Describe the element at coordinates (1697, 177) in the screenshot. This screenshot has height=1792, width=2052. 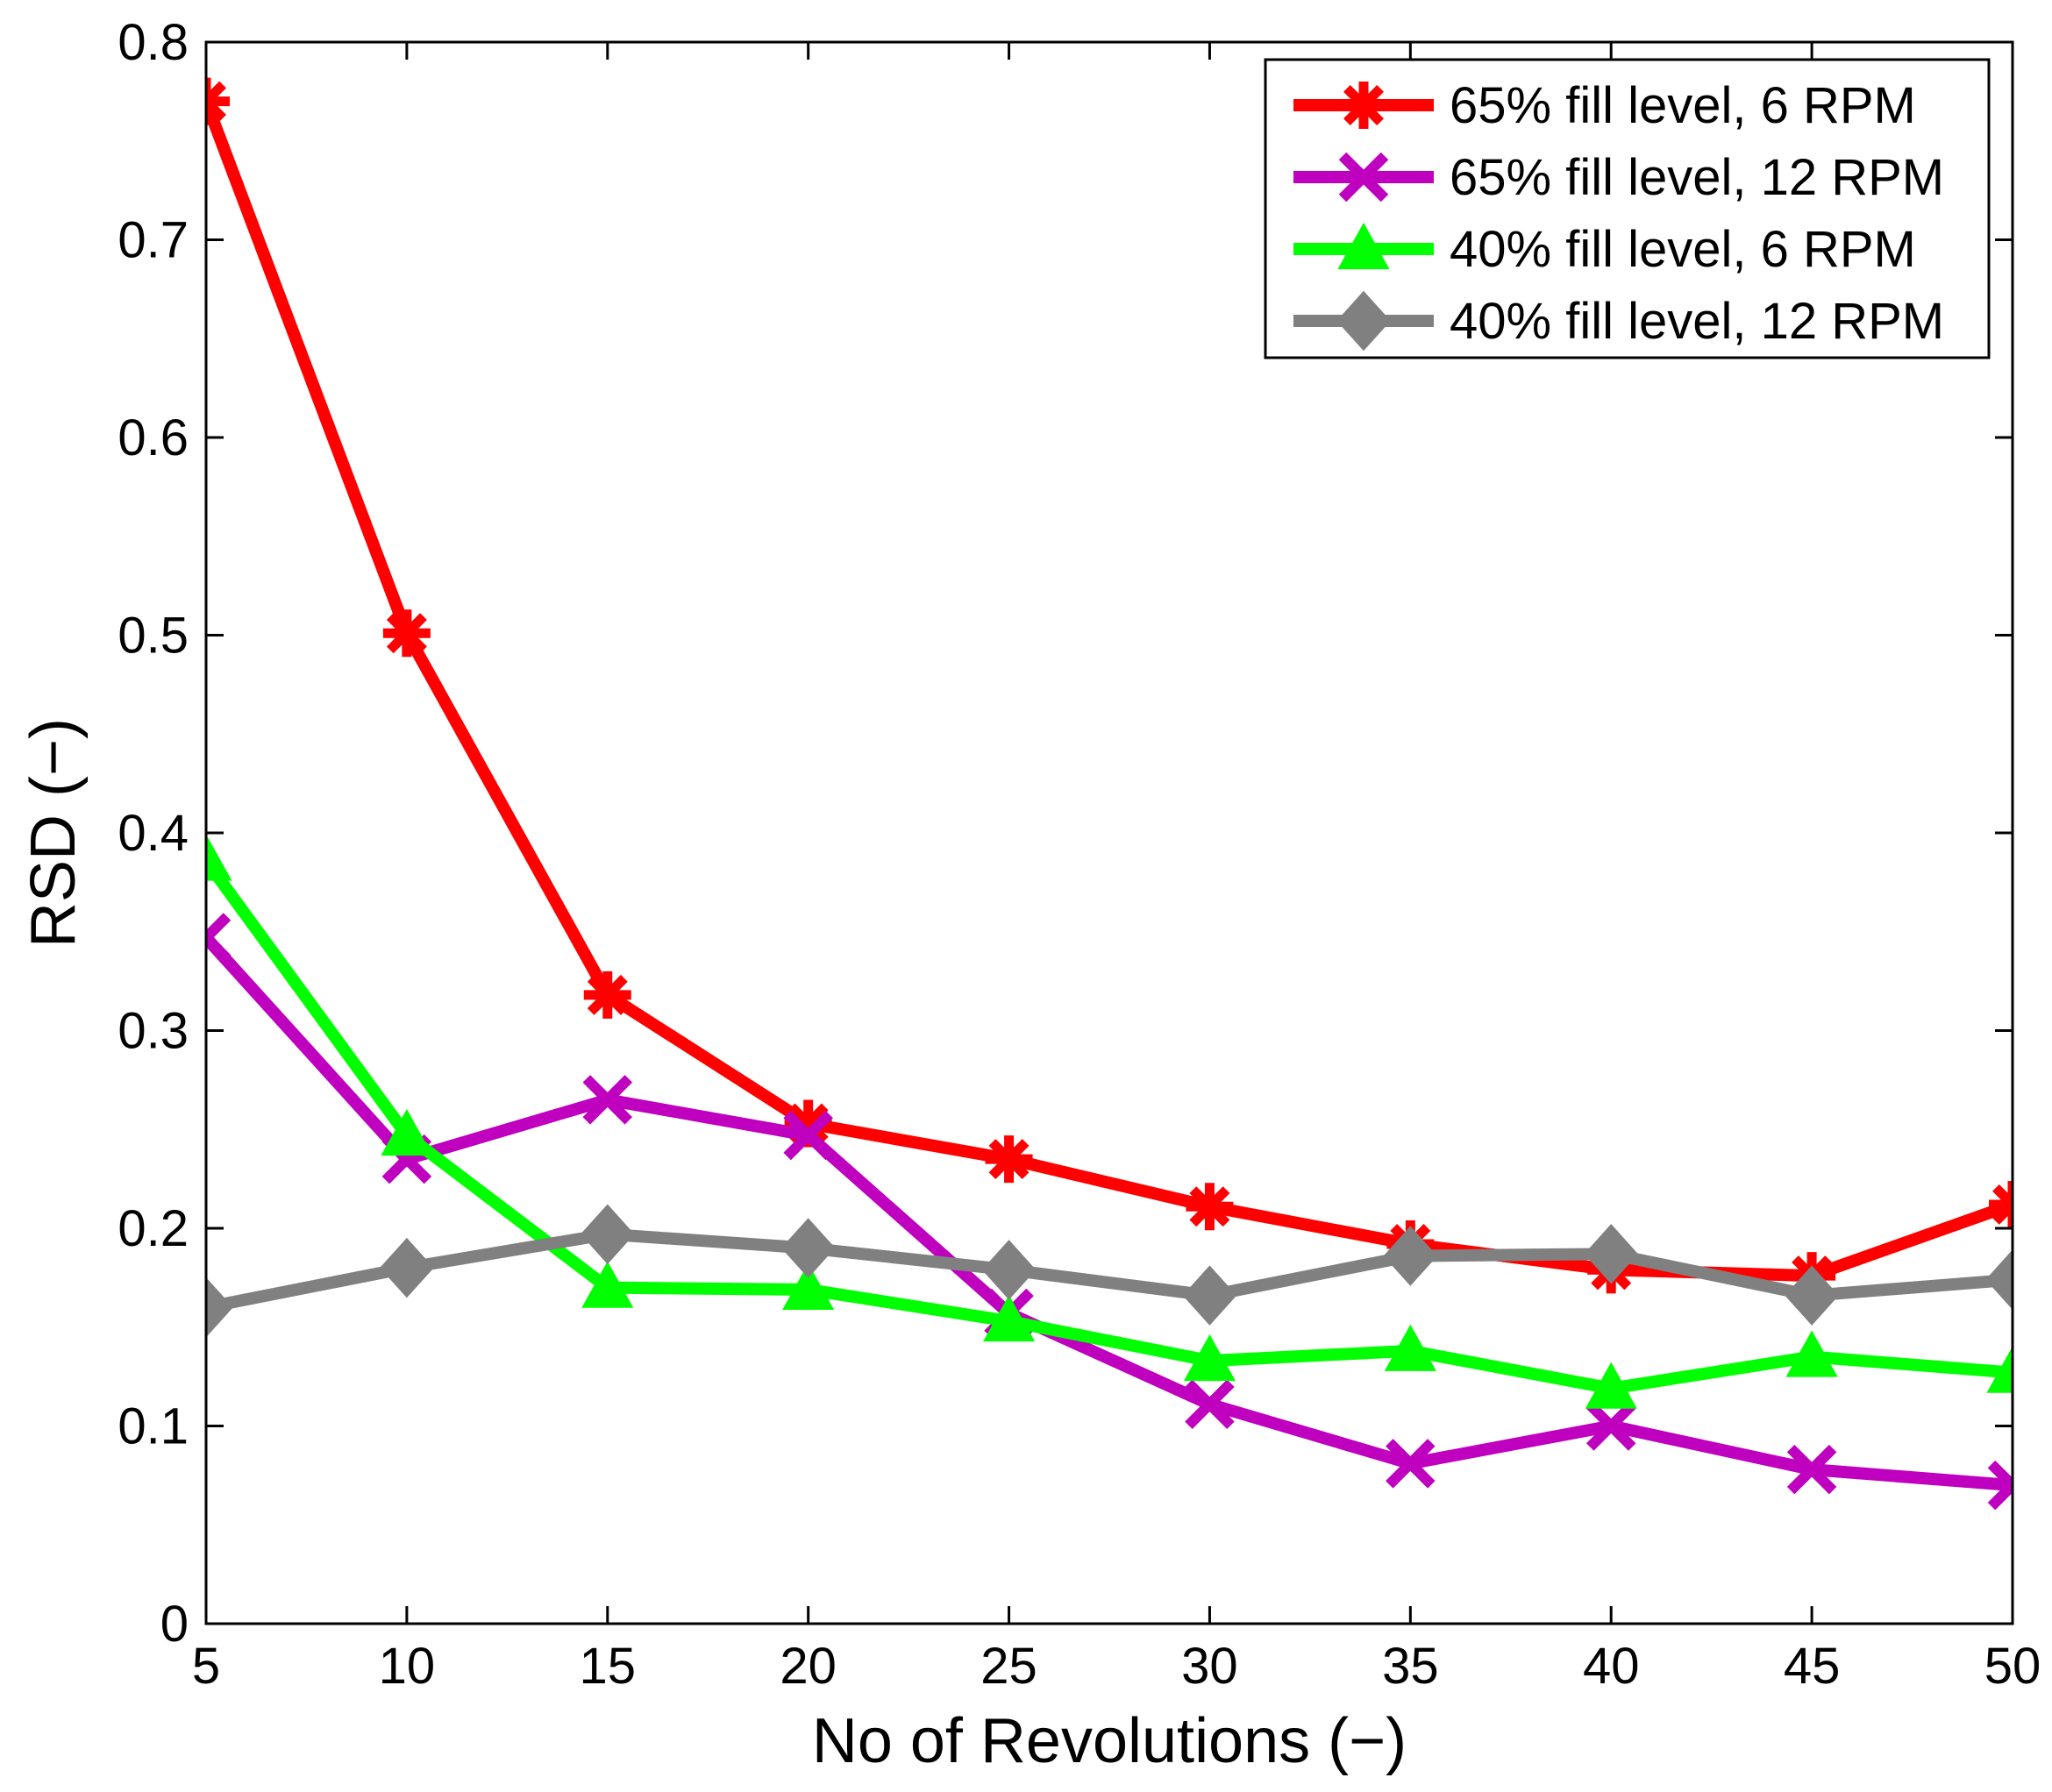
I see `legend-label: 65% fill level, 12 RPM` at that location.